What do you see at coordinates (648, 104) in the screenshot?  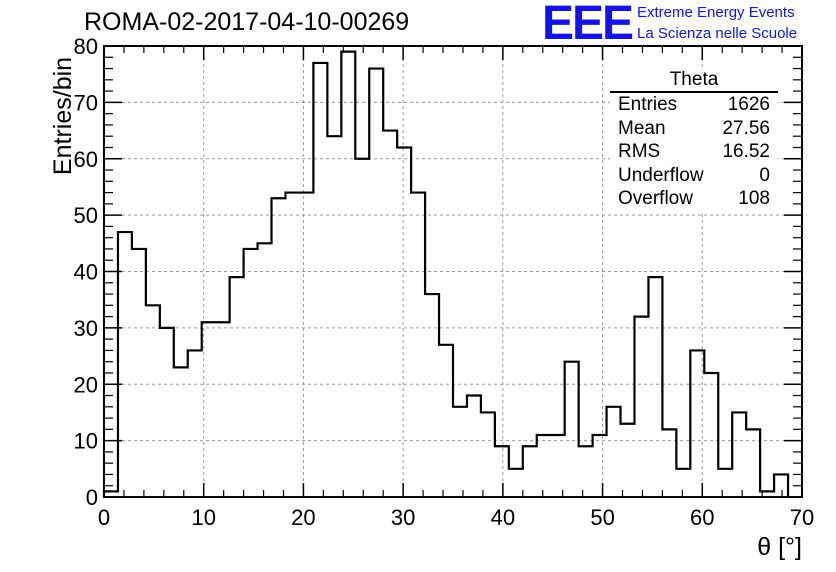 I see `stats-label: Entries` at bounding box center [648, 104].